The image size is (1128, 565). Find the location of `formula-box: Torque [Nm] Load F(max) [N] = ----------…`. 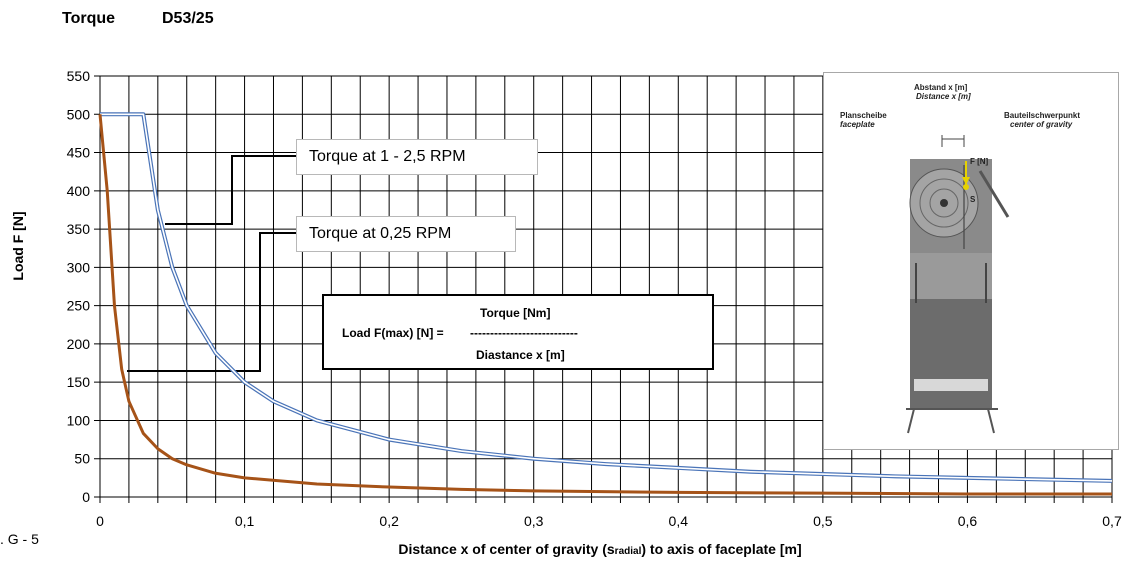

formula-box: Torque [Nm] Load F(max) [N] = ----------… is located at coordinates (518, 332).